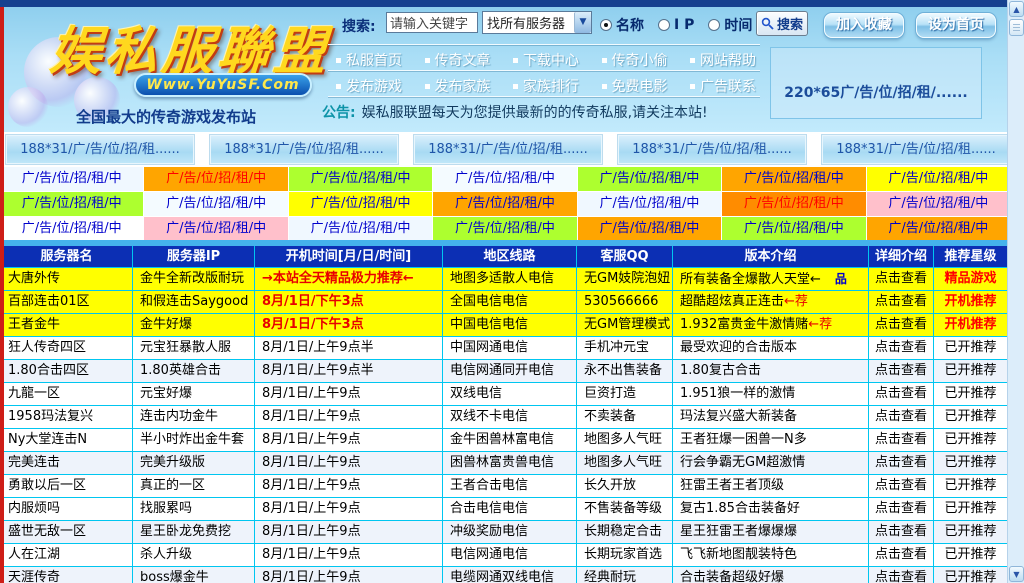  Describe the element at coordinates (510, 532) in the screenshot. I see `cell-region-line: 冲级奖励电信` at that location.